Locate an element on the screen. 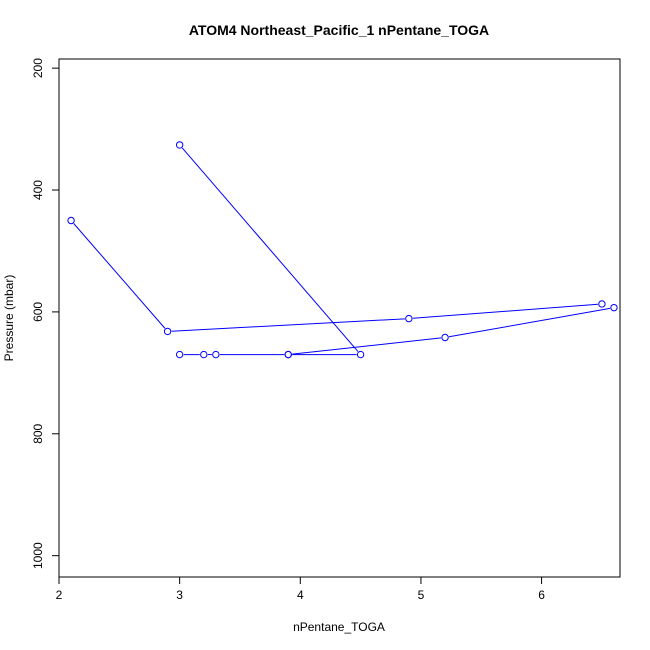 Image resolution: width=650 pixels, height=650 pixels. y-tick-label: 200 is located at coordinates (38, 68).